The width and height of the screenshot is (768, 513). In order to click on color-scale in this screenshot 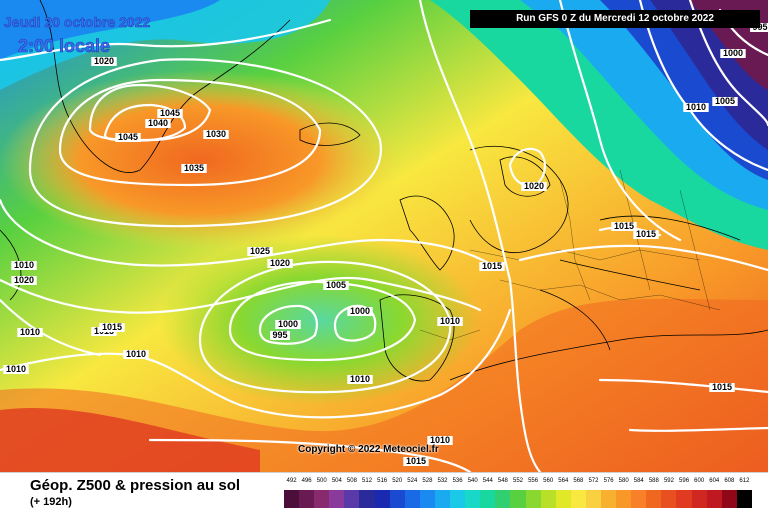, I will do `click(518, 499)`.